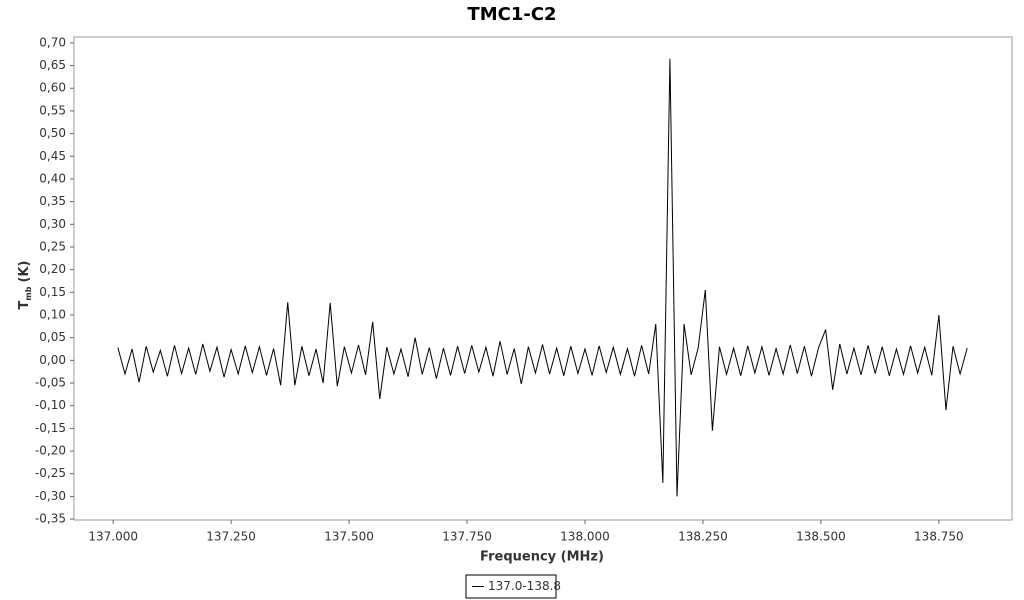 The image size is (1024, 600). What do you see at coordinates (52, 110) in the screenshot?
I see `y-tick-label: 0,55` at bounding box center [52, 110].